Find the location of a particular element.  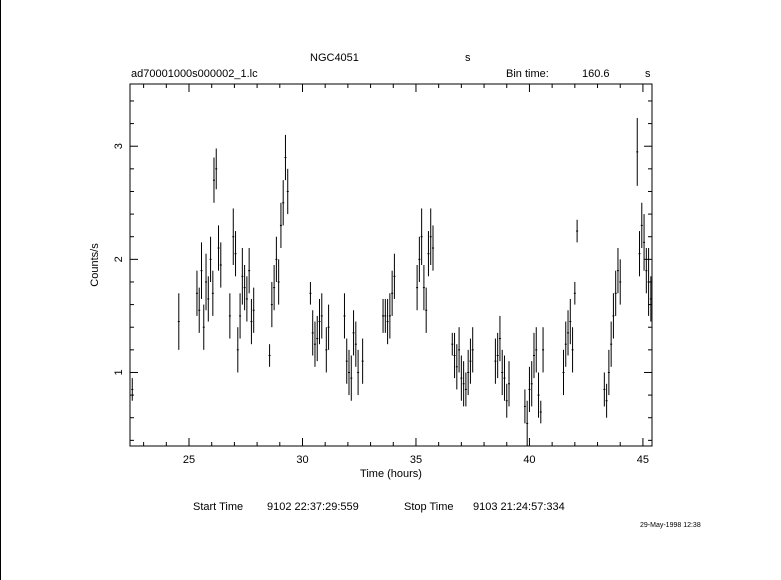

stop-time-label: Stop Time is located at coordinates (429, 507).